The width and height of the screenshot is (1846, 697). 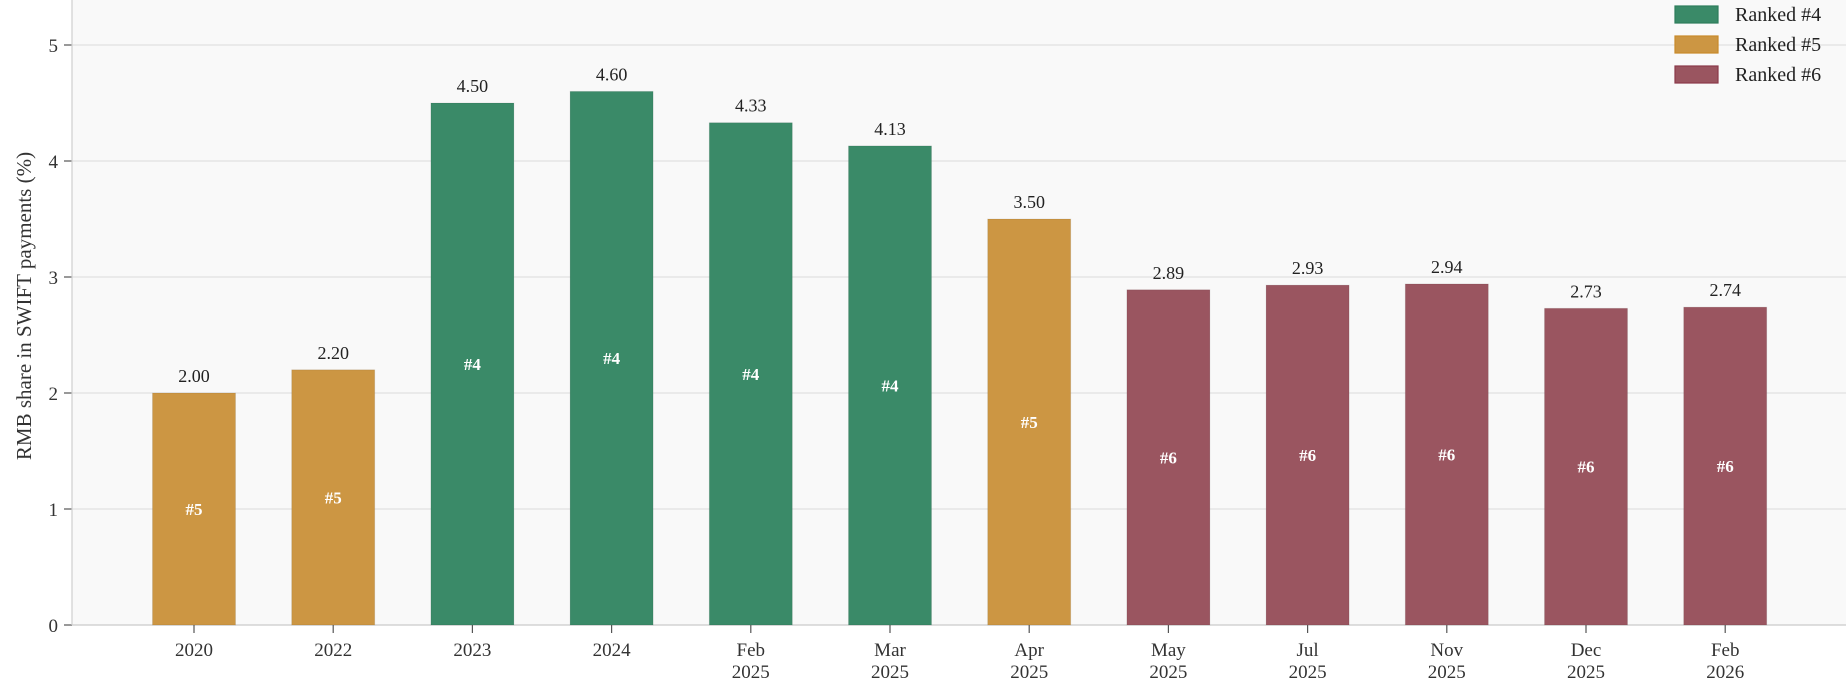 I want to click on bar-value-label: 4.60, so click(x=612, y=74).